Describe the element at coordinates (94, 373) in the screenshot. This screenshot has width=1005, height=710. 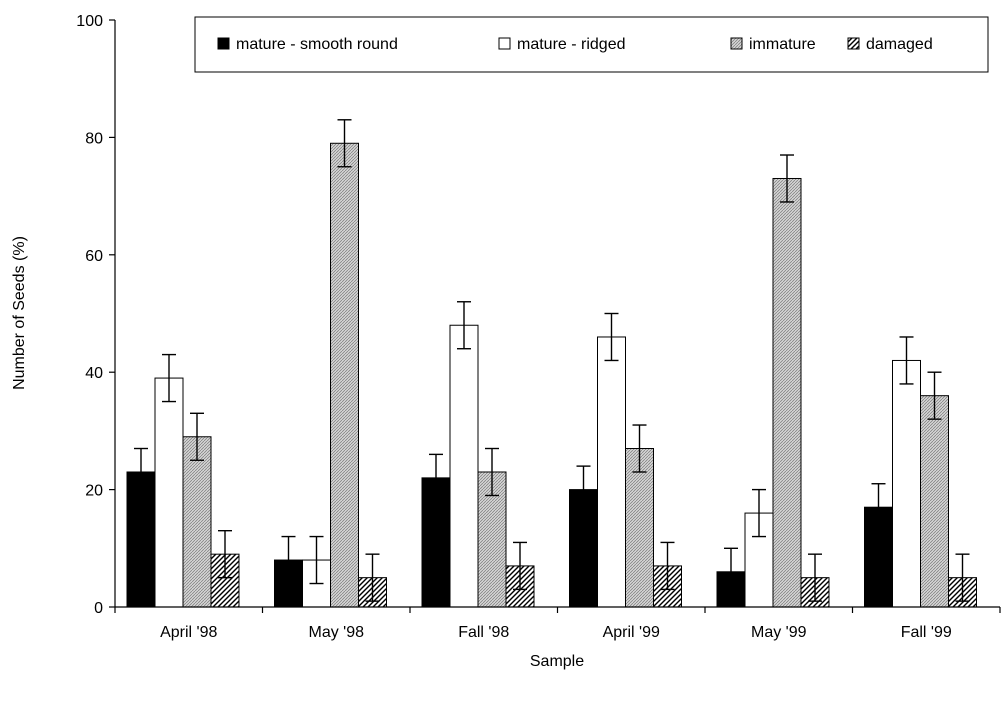
I see `y-tick-label: 40` at that location.